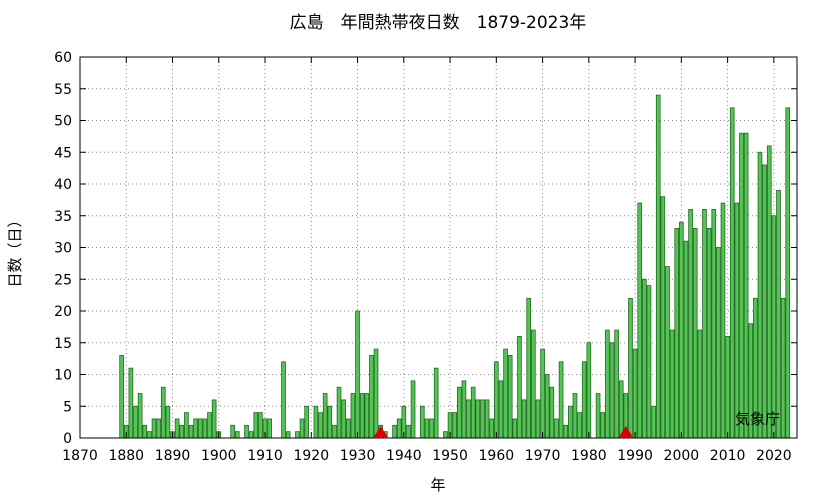 This screenshot has height=498, width=833. Describe the element at coordinates (635, 456) in the screenshot. I see `x-tick-label: 1990` at that location.